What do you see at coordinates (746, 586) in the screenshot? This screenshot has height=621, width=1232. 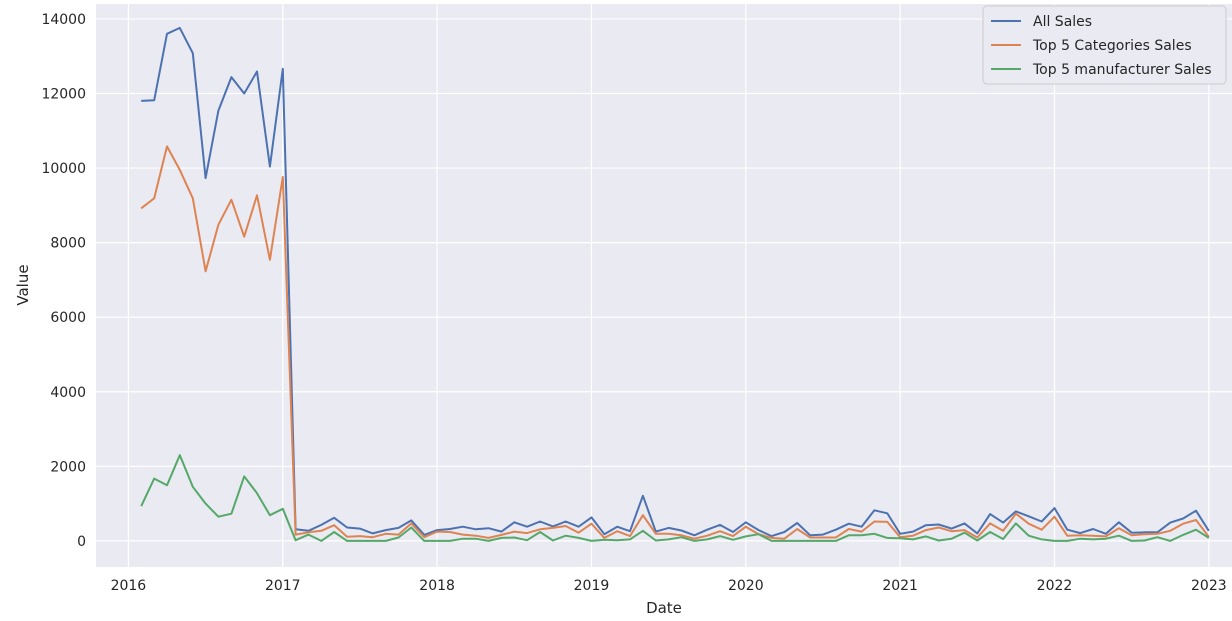 I see `x-tick-label: 2020` at bounding box center [746, 586].